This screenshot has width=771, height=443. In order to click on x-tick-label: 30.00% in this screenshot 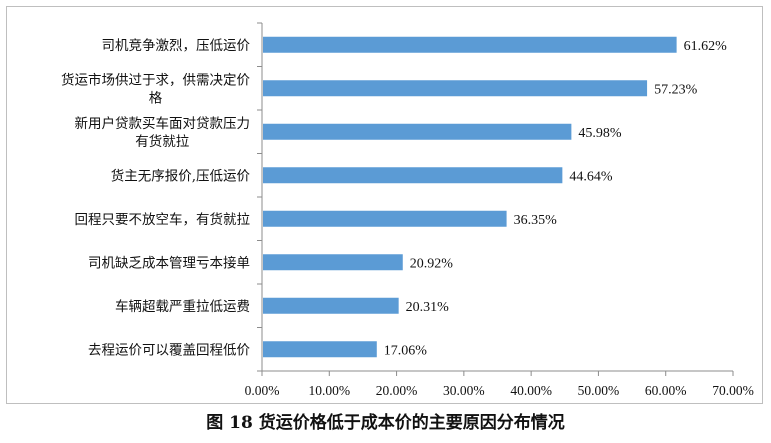, I will do `click(464, 390)`.